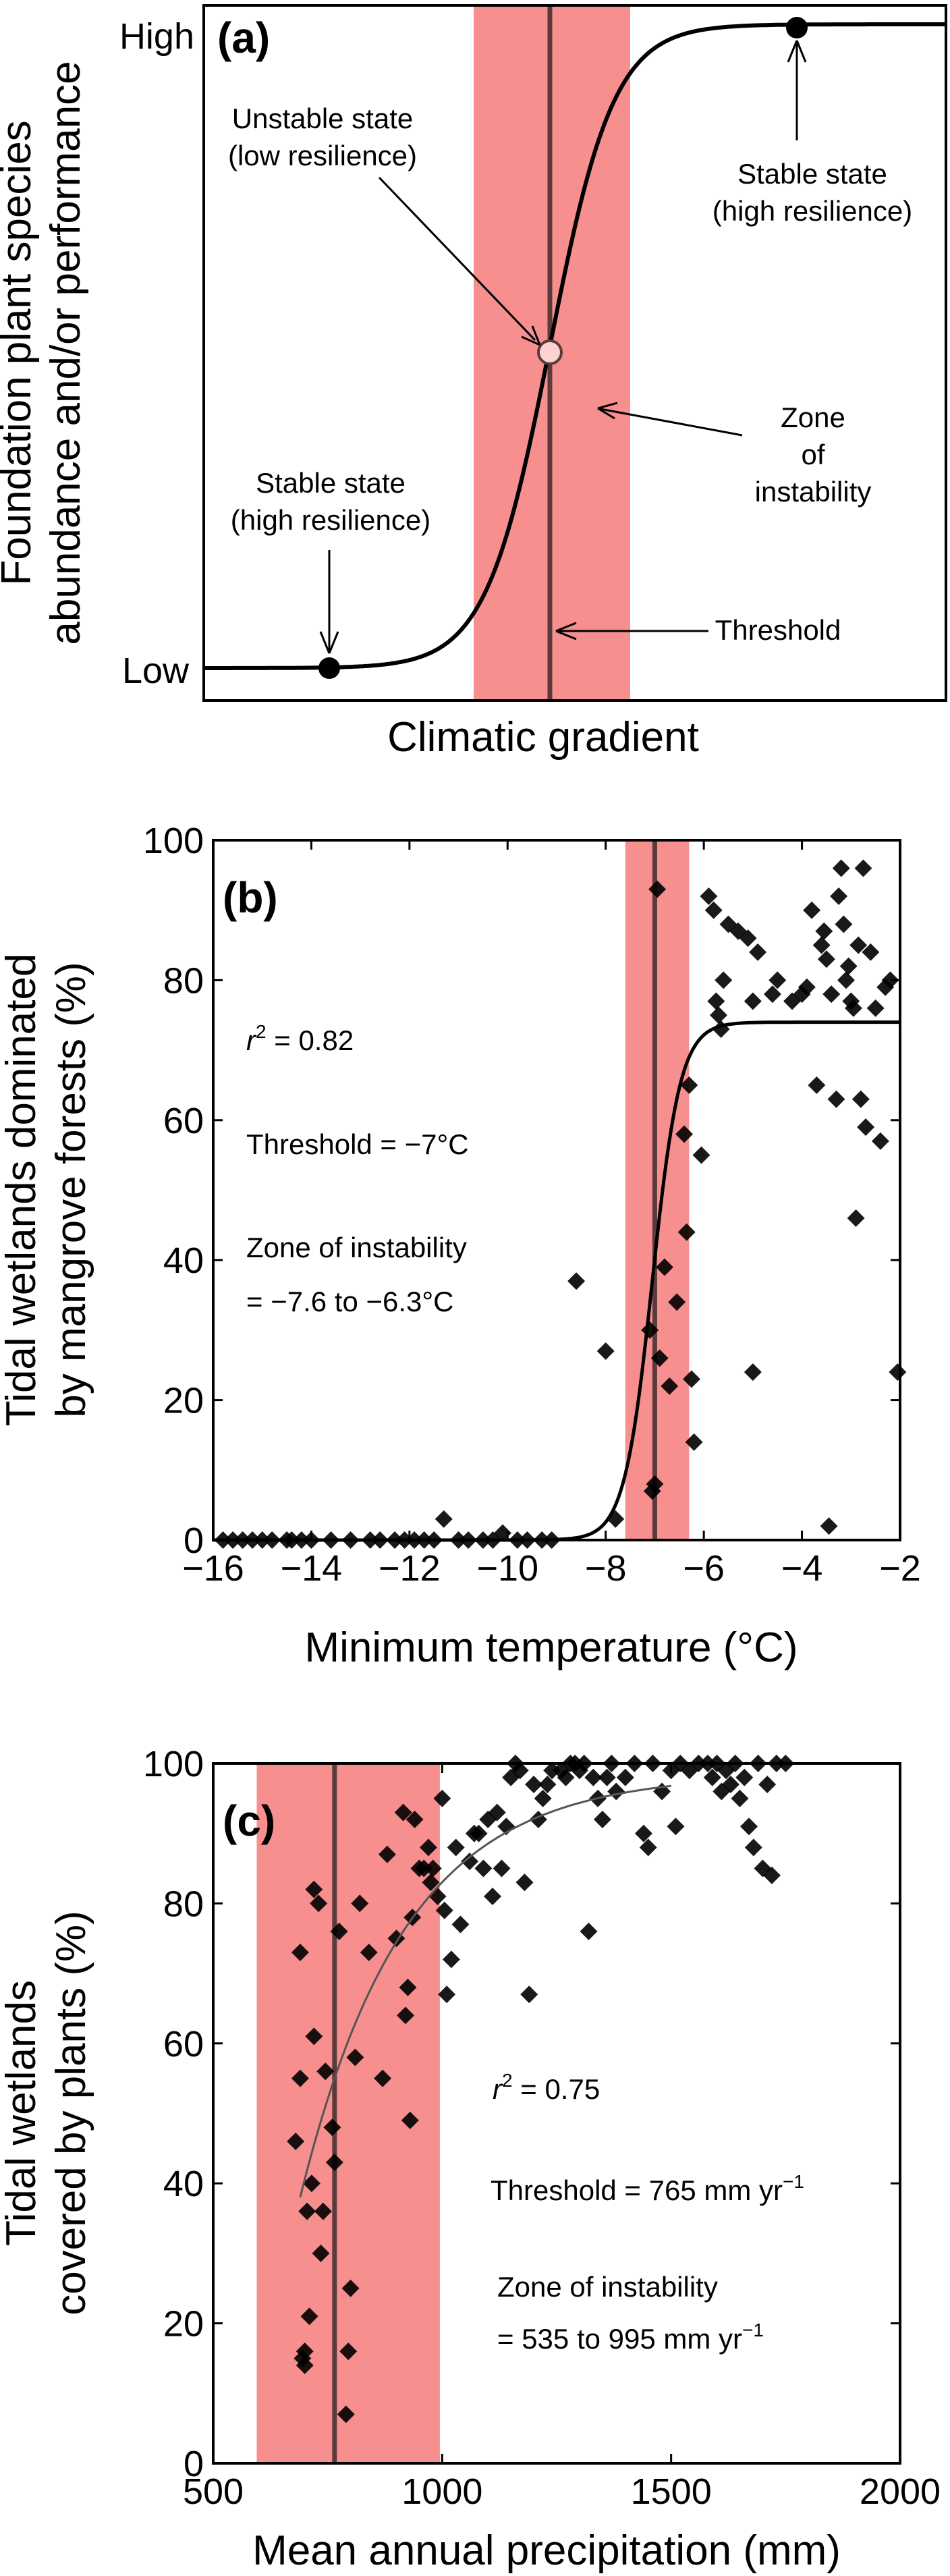 The height and width of the screenshot is (2576, 950). I want to click on panel-b-ytick-label: 100, so click(173, 841).